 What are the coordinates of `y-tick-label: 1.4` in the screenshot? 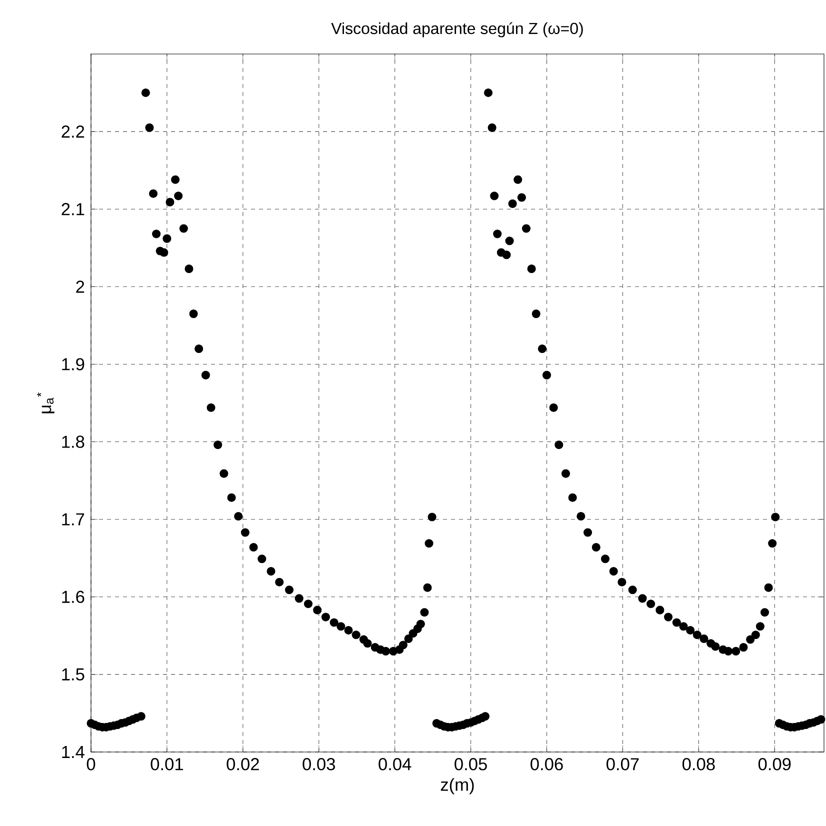 It's located at (73, 752).